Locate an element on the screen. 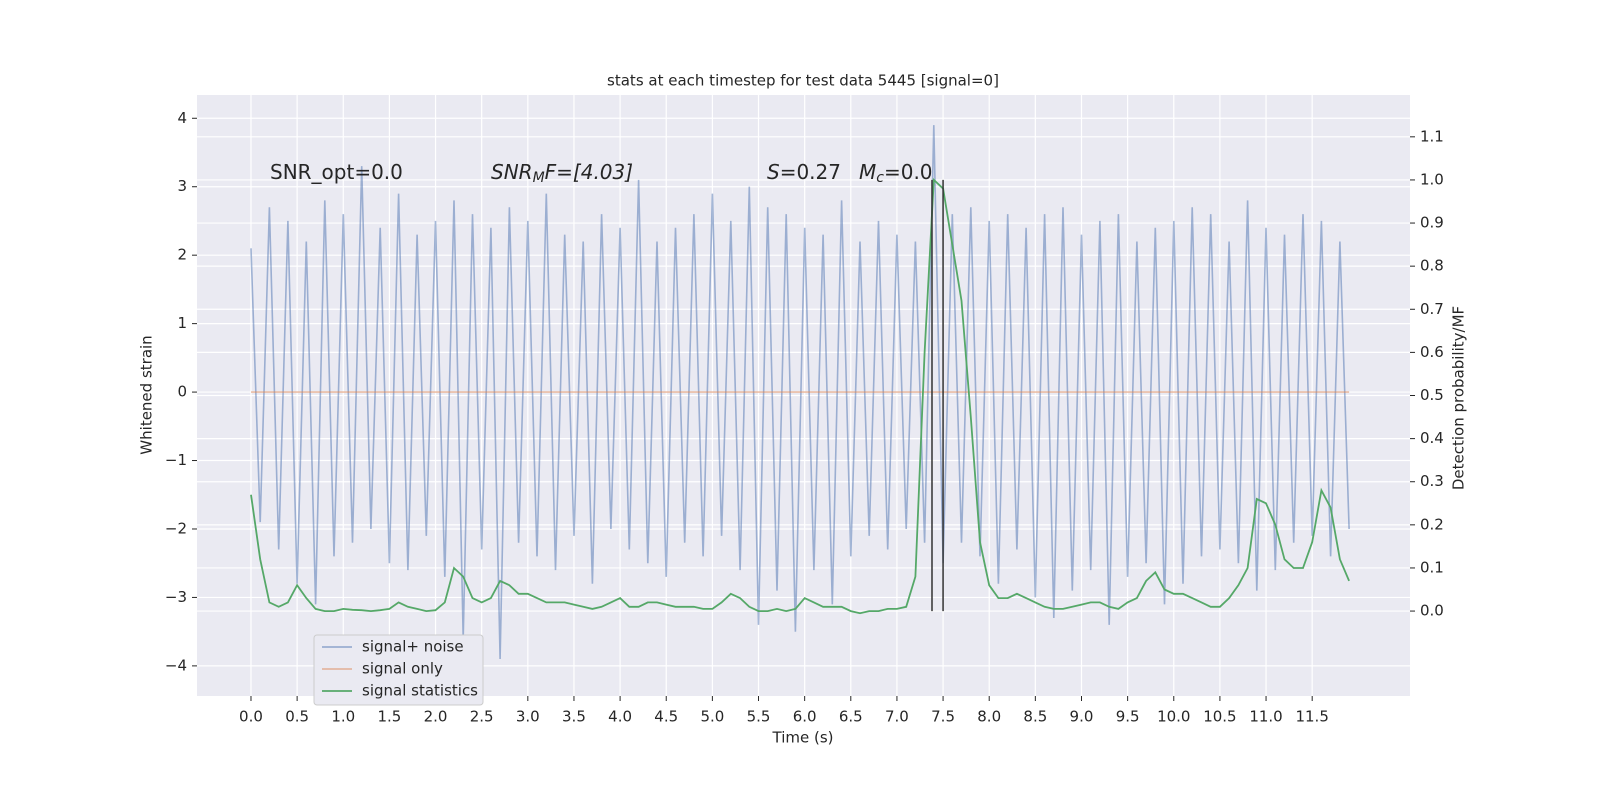 The image size is (1600, 800). legend-label: signal+ noise is located at coordinates (413, 647).